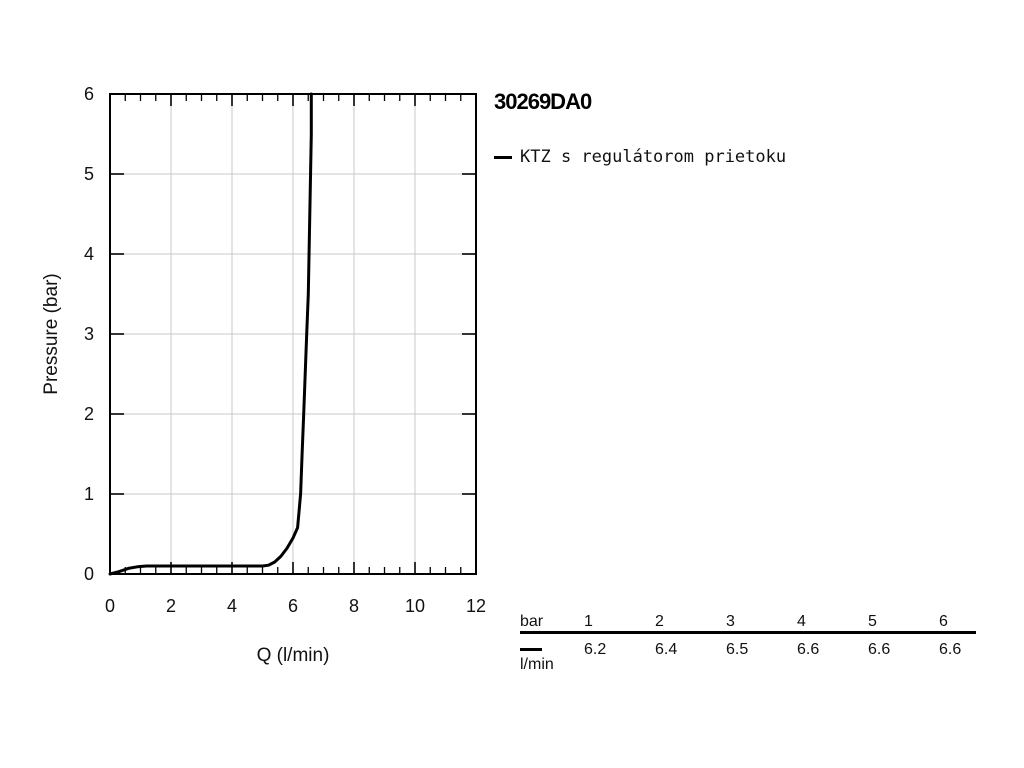 The width and height of the screenshot is (1024, 768). What do you see at coordinates (653, 157) in the screenshot?
I see `legend-label: KTZ s regulátorom prietoku` at bounding box center [653, 157].